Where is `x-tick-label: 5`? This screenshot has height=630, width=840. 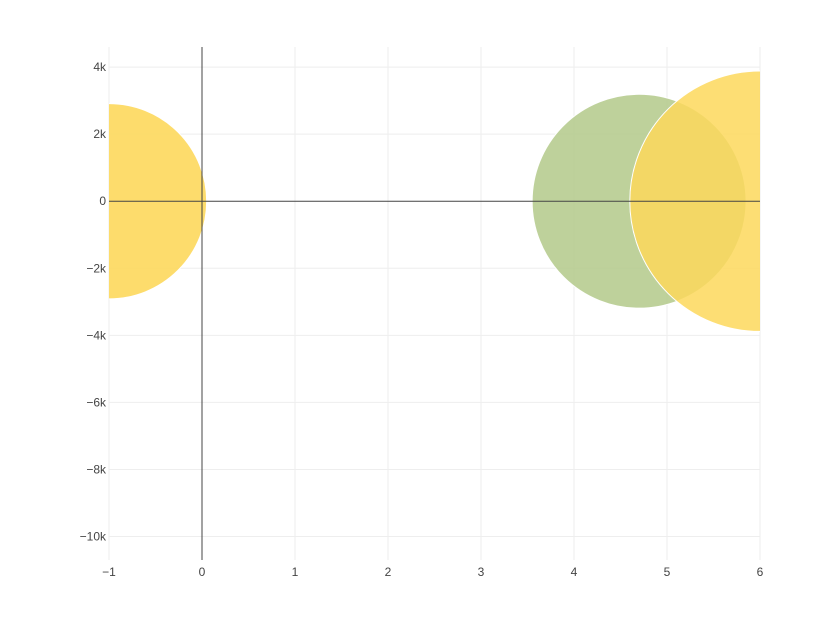 x-tick-label: 5 is located at coordinates (667, 572).